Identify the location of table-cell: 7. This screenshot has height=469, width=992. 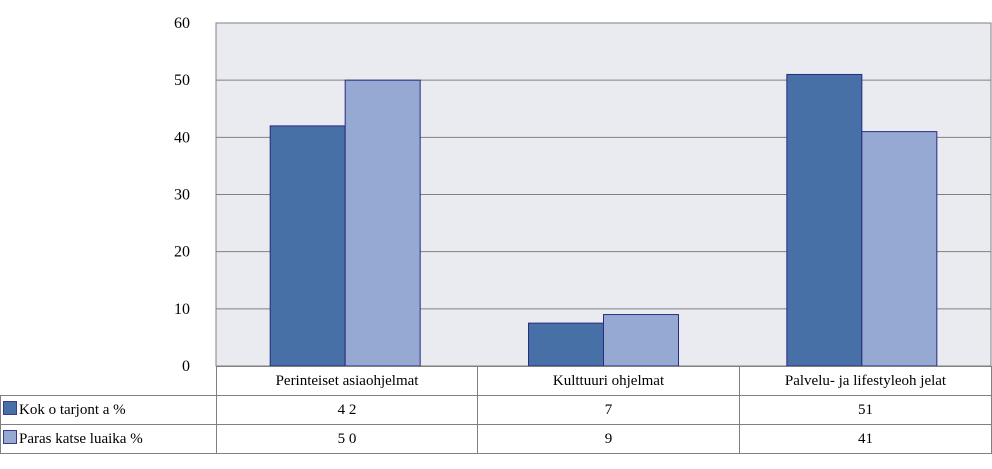
(608, 410).